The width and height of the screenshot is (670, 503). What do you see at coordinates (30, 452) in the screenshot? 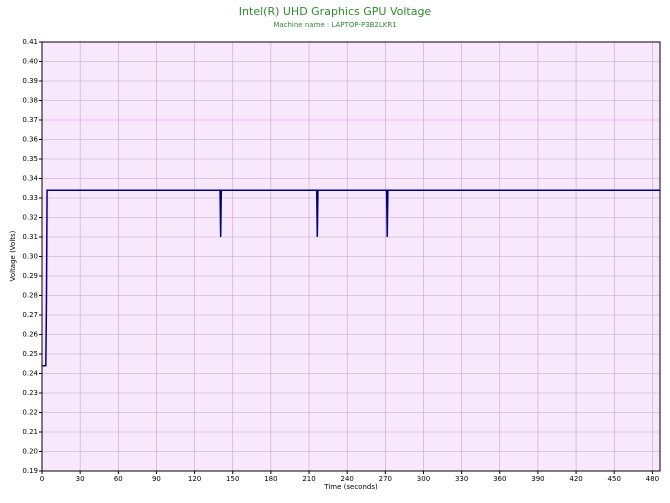
I see `y-tick-label: 0.20` at bounding box center [30, 452].